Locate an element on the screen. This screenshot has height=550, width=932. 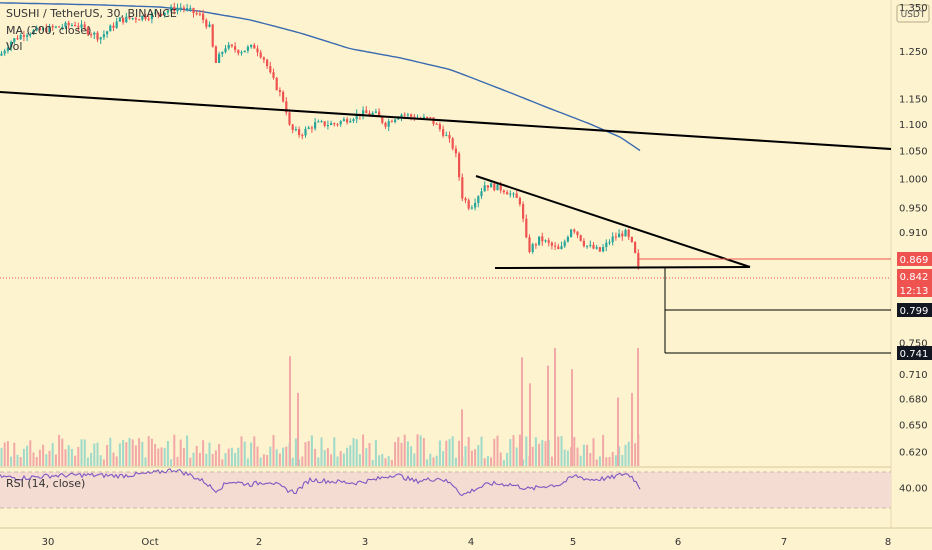
ma-legend: MA (200, close) is located at coordinates (48, 30).